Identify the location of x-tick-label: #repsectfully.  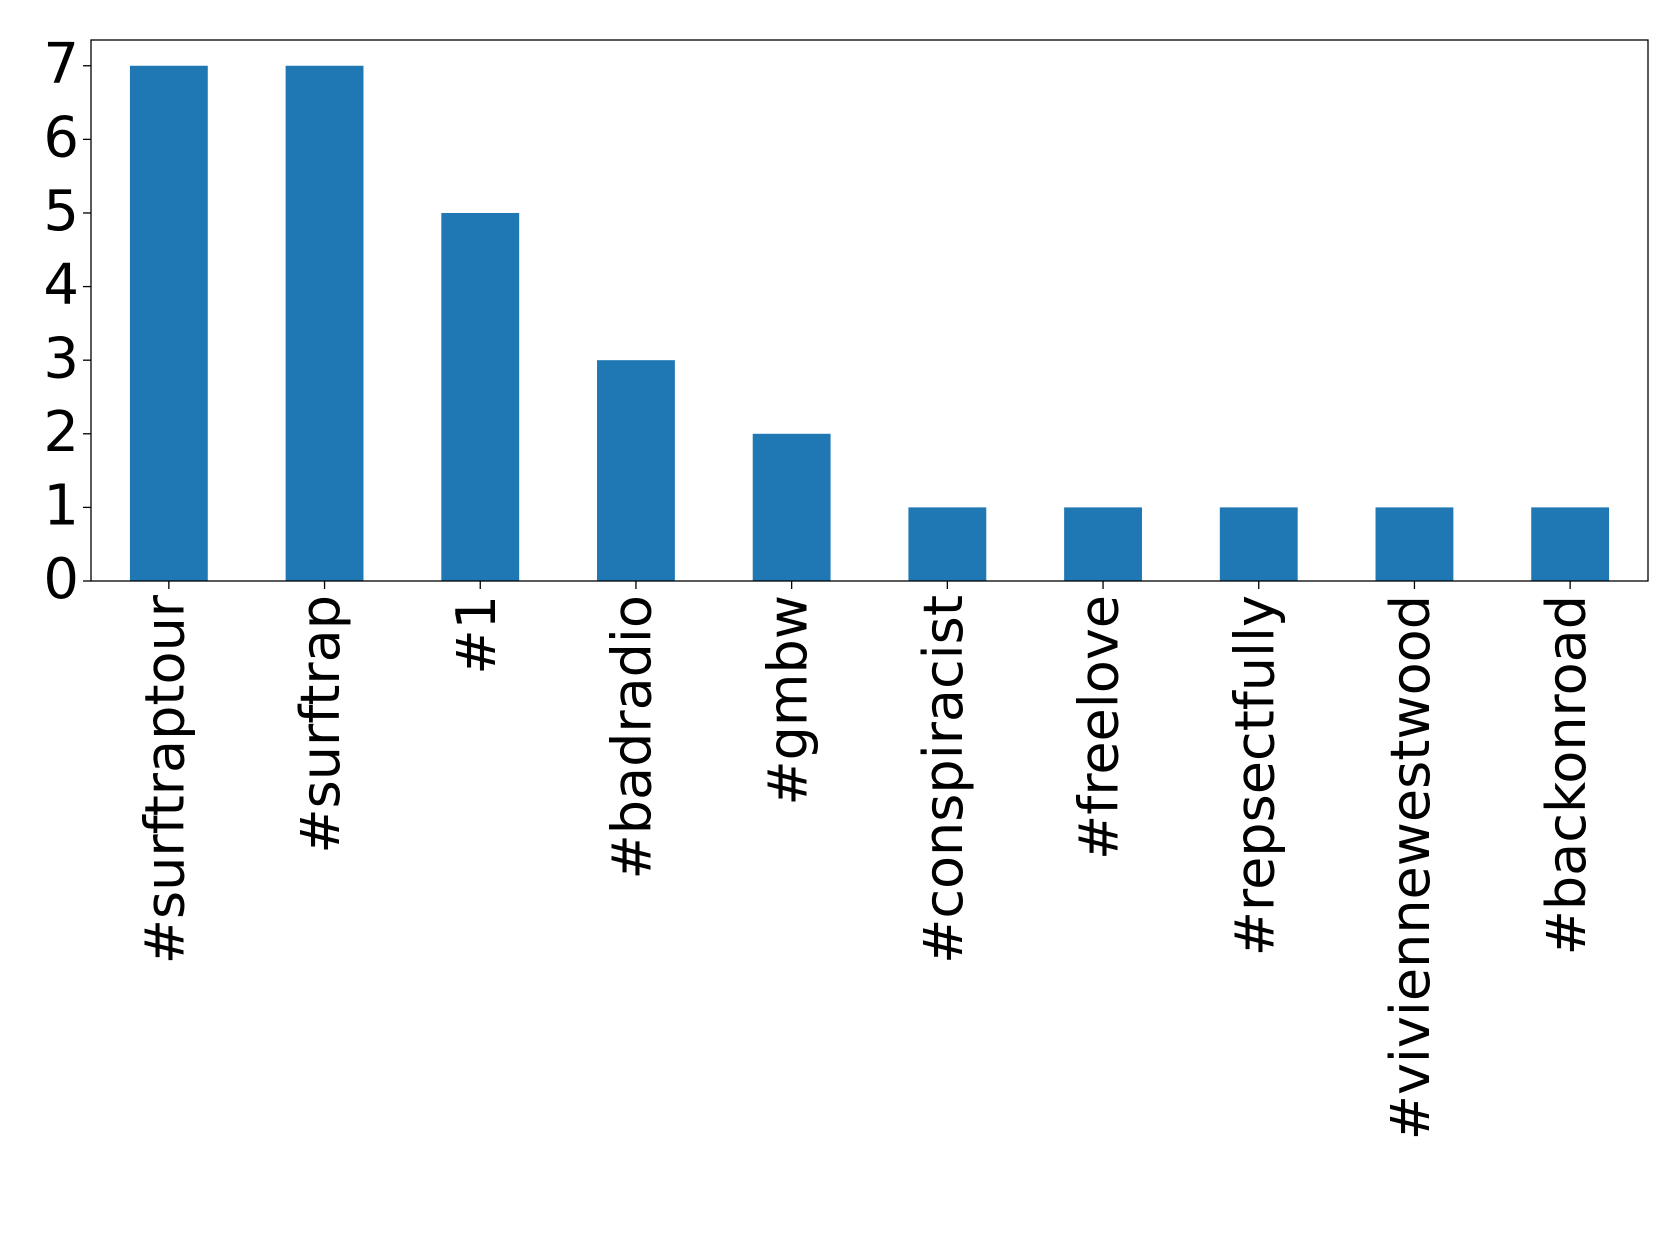
(1254, 775).